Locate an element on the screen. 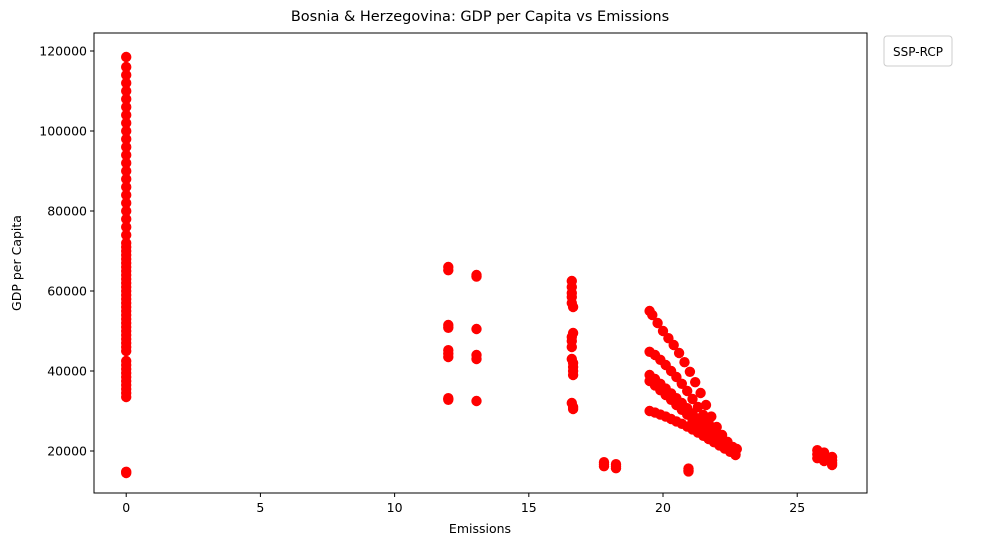 Image resolution: width=989 pixels, height=545 pixels. legend-title: SSP-RCP is located at coordinates (918, 52).